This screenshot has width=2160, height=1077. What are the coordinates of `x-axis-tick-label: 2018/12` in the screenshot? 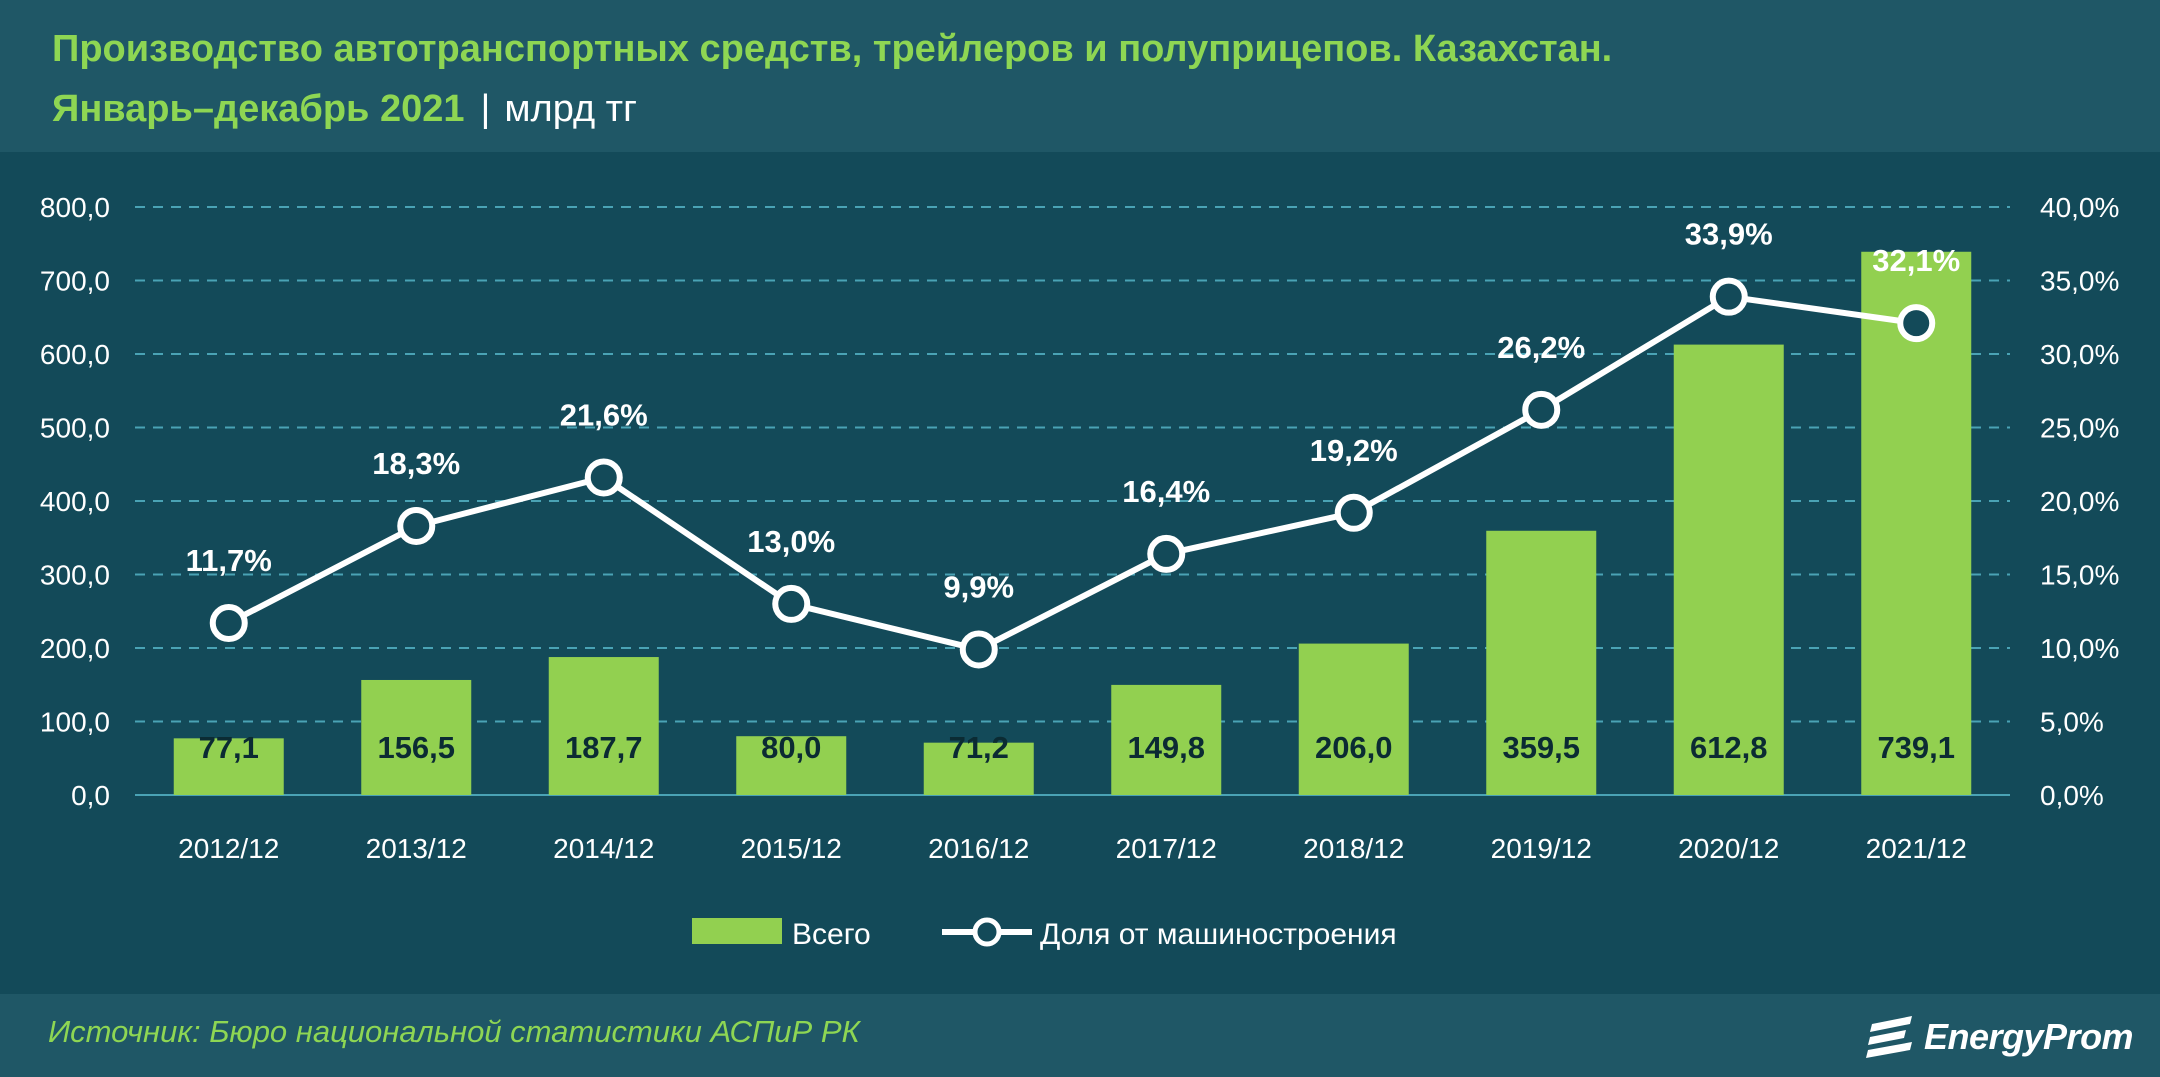 It's located at (1353, 848).